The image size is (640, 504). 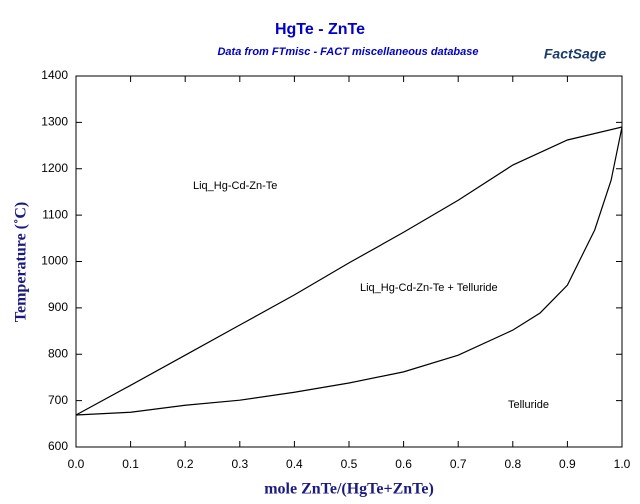 What do you see at coordinates (575, 54) in the screenshot?
I see `logo: FactSage` at bounding box center [575, 54].